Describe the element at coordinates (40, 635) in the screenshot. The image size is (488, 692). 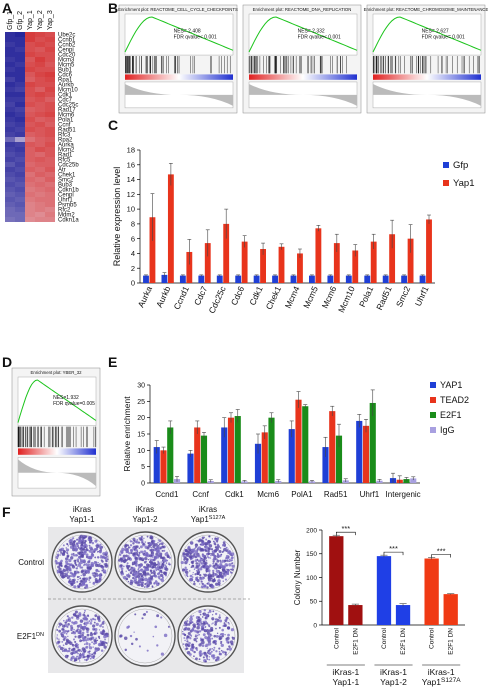
I see `row-label-sup: DN` at that location.